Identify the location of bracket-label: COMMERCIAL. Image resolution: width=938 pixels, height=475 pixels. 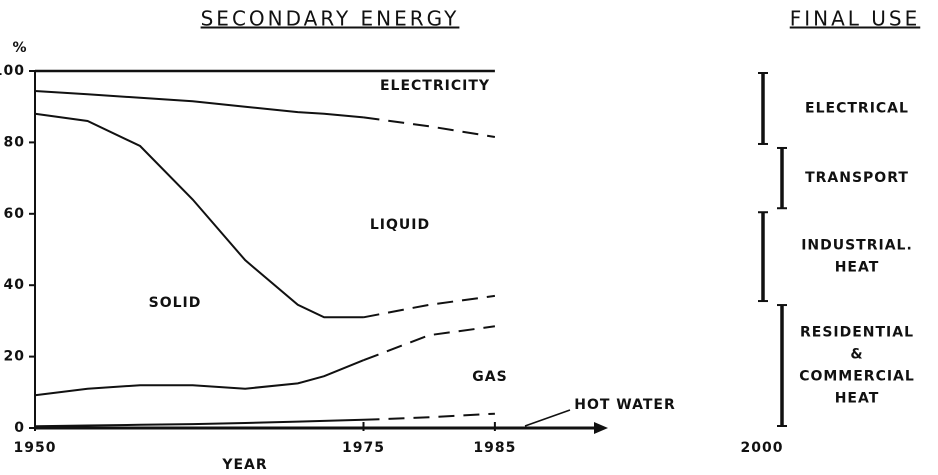
(857, 377).